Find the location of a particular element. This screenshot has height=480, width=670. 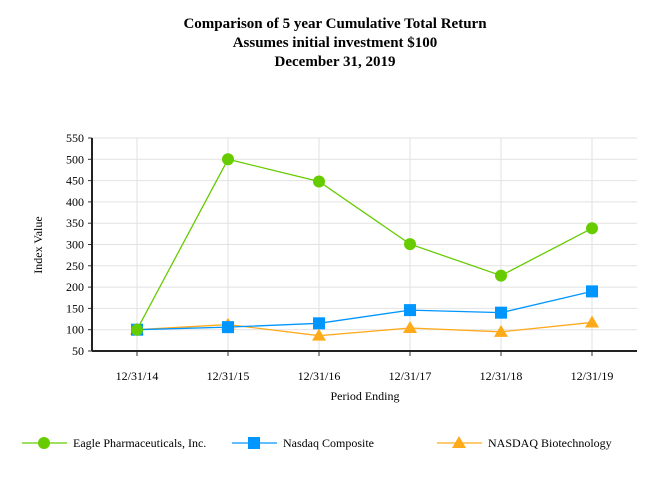

y-tick-label: 250 is located at coordinates (75, 266).